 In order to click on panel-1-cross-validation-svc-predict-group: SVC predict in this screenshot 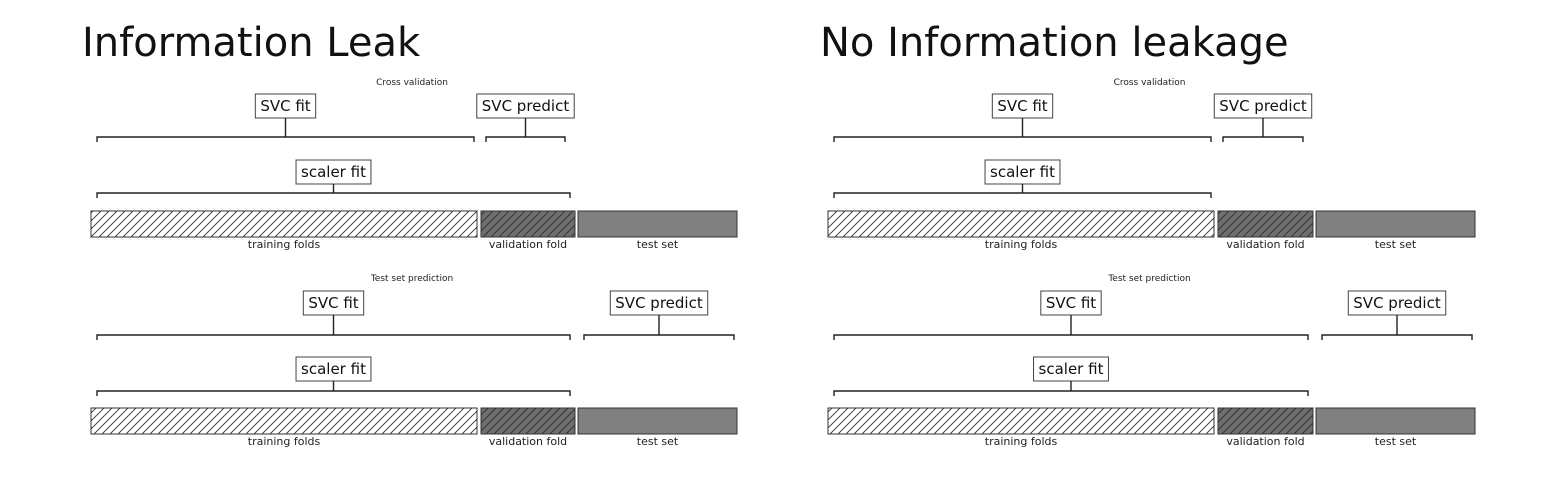, I will do `click(525, 115)`.